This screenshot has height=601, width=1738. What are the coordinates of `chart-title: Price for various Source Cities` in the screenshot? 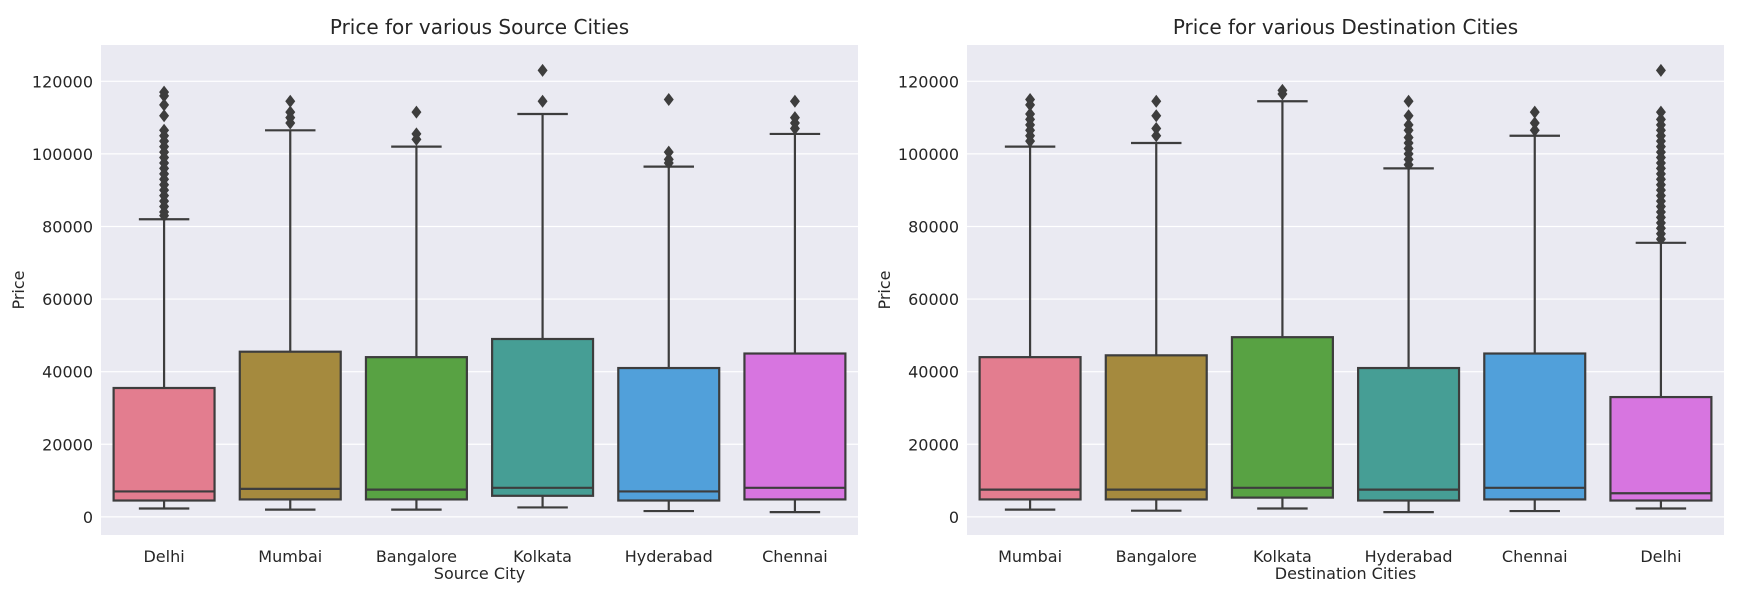 It's located at (479, 27).